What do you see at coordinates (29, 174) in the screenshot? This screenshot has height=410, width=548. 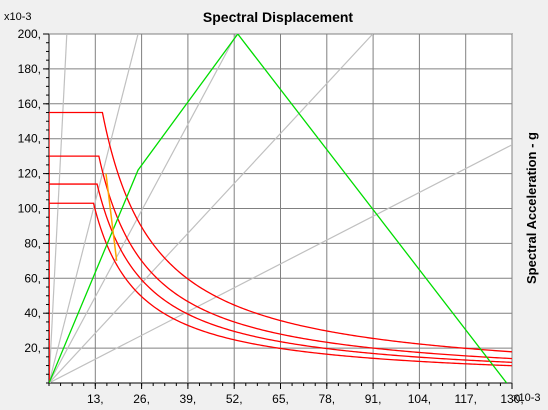 I see `y-tick-label: 120,` at bounding box center [29, 174].